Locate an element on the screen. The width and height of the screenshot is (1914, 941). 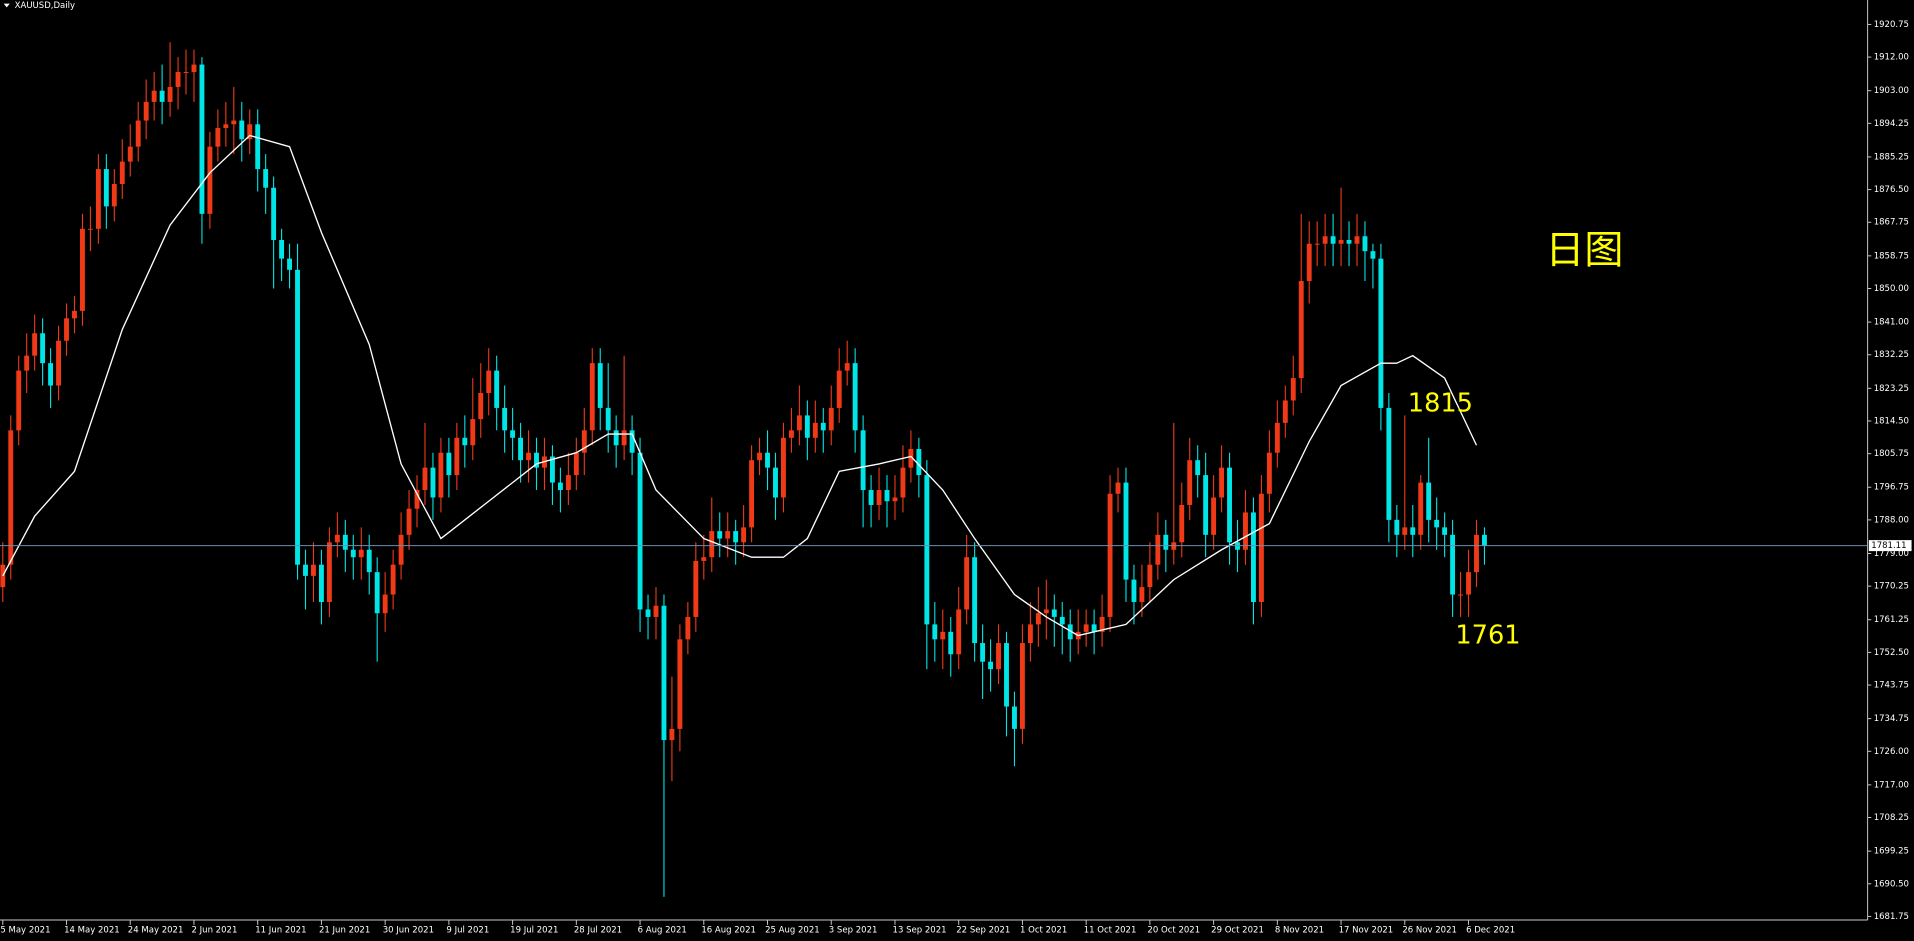
x-tick-label: 25 Aug 2021 is located at coordinates (792, 930).